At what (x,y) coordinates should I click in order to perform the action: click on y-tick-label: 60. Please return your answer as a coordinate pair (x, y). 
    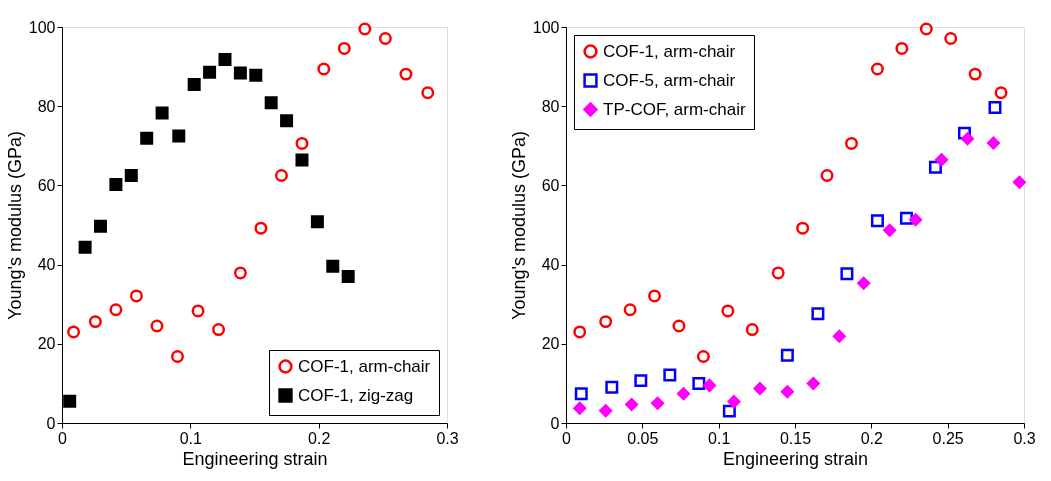
    Looking at the image, I should click on (550, 185).